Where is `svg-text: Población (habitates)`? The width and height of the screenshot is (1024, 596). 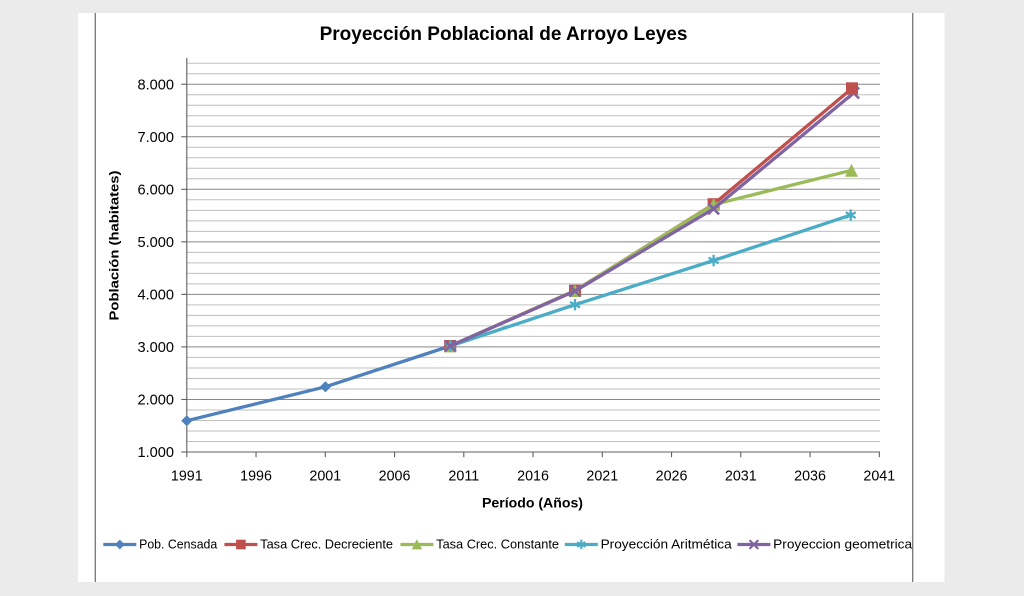
svg-text: Población (habitates) is located at coordinates (114, 246).